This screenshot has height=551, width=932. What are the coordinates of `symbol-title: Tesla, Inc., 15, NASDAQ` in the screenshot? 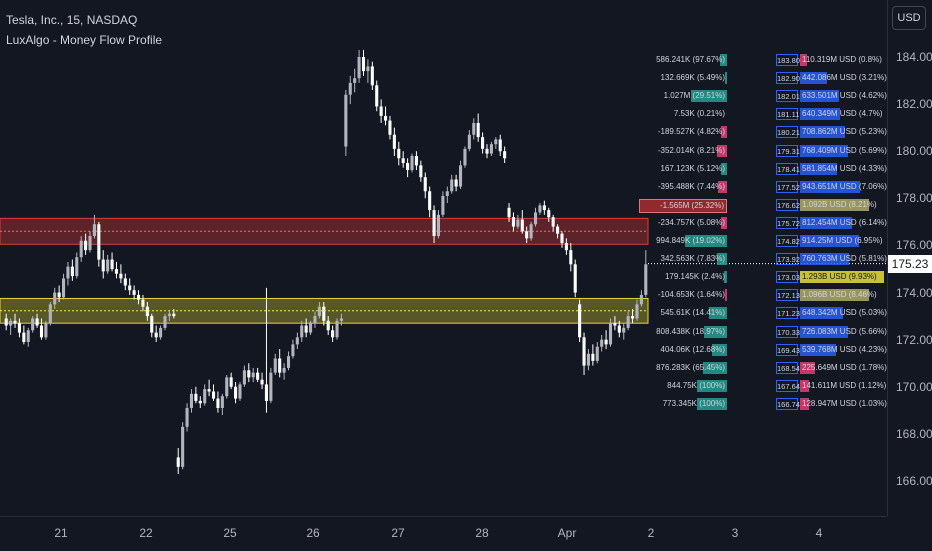 It's located at (72, 20).